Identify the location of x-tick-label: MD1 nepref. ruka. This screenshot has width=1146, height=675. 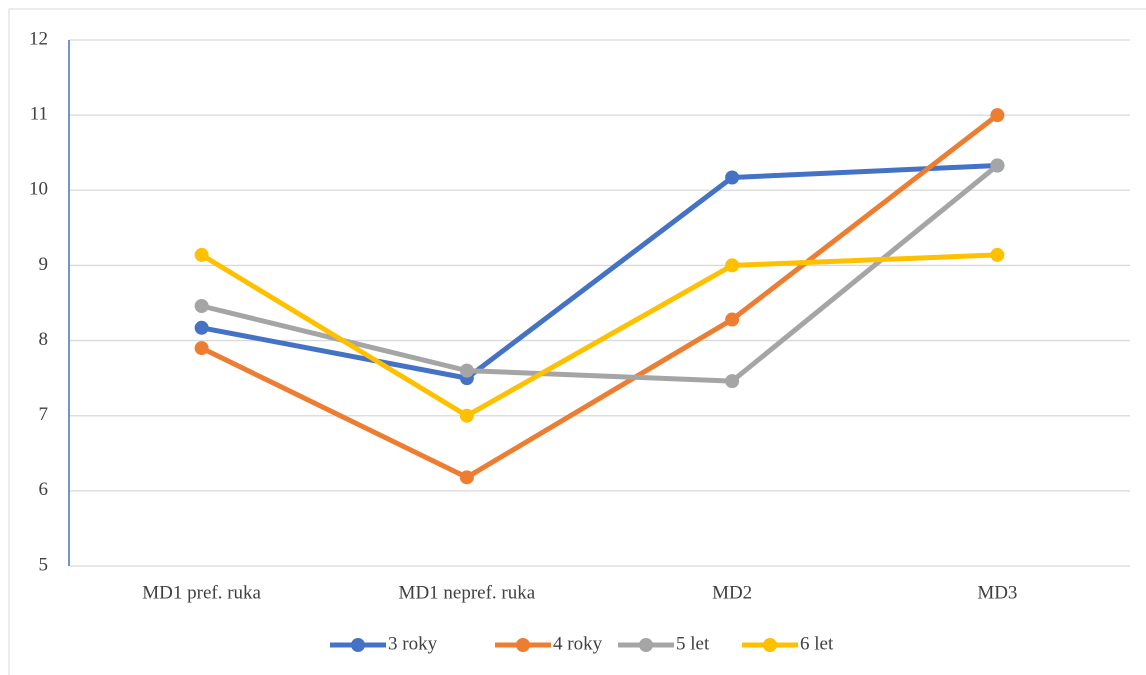
(467, 592).